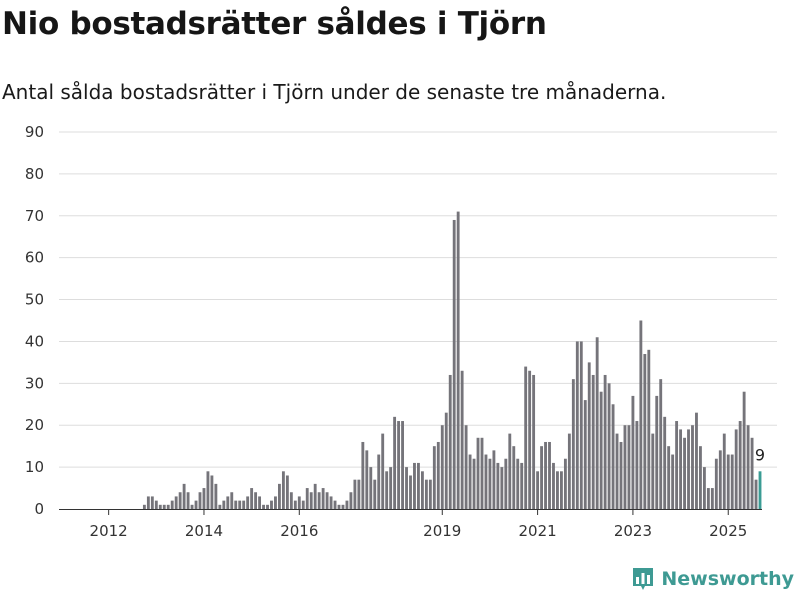  Describe the element at coordinates (728, 531) in the screenshot. I see `x-tick-label: 2025` at that location.